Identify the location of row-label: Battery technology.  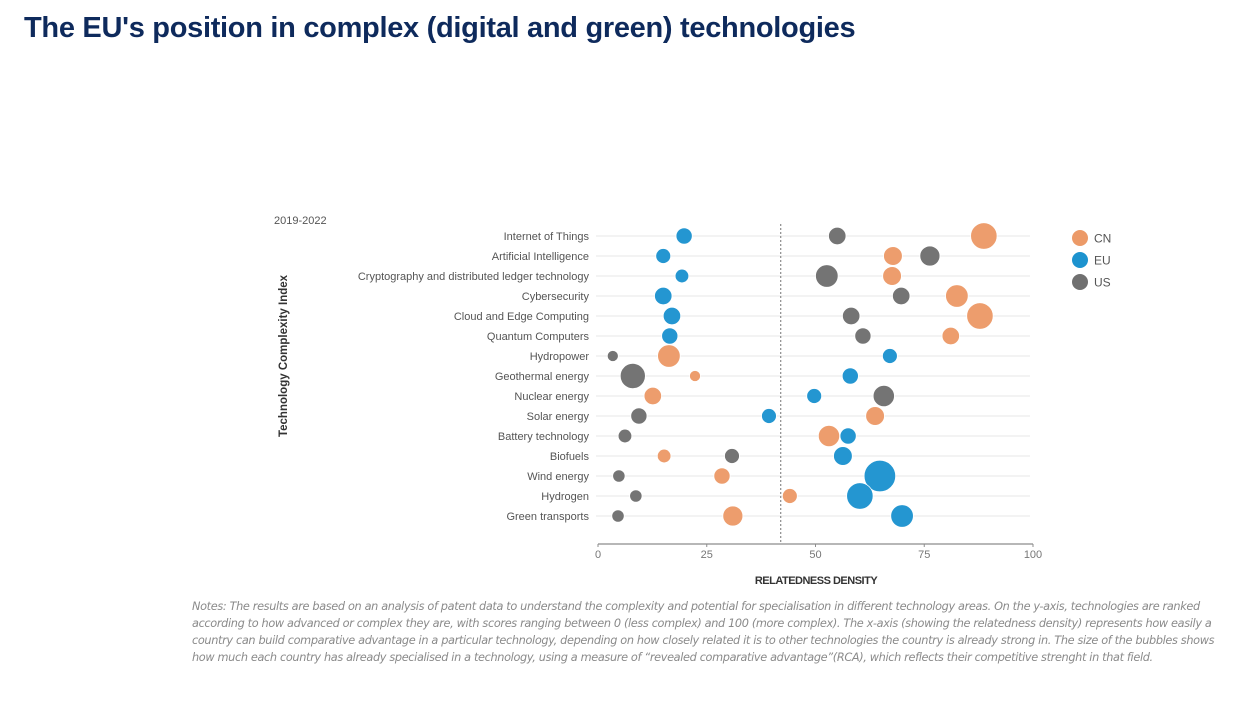
(544, 437).